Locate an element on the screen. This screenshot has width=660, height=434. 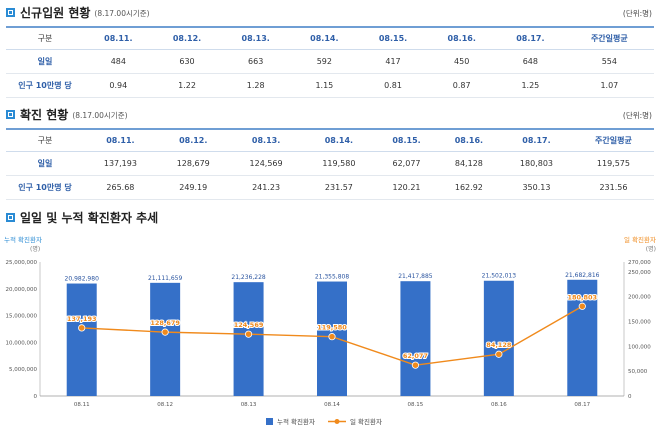
table-cell: 62,077 is located at coordinates (406, 163).